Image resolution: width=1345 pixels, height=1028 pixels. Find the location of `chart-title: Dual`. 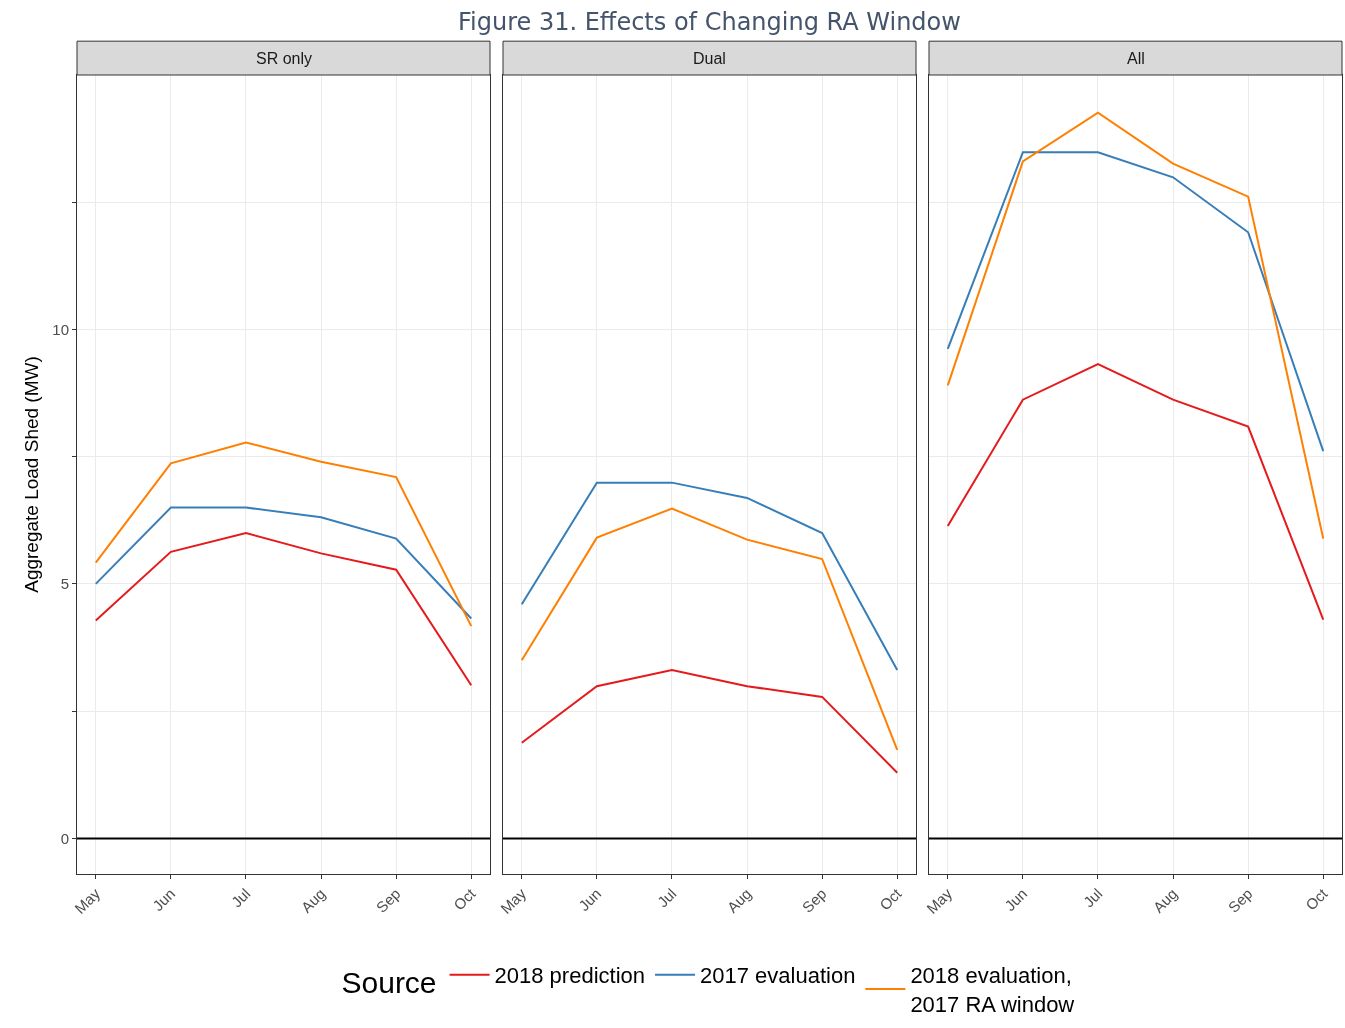

chart-title: Dual is located at coordinates (709, 58).